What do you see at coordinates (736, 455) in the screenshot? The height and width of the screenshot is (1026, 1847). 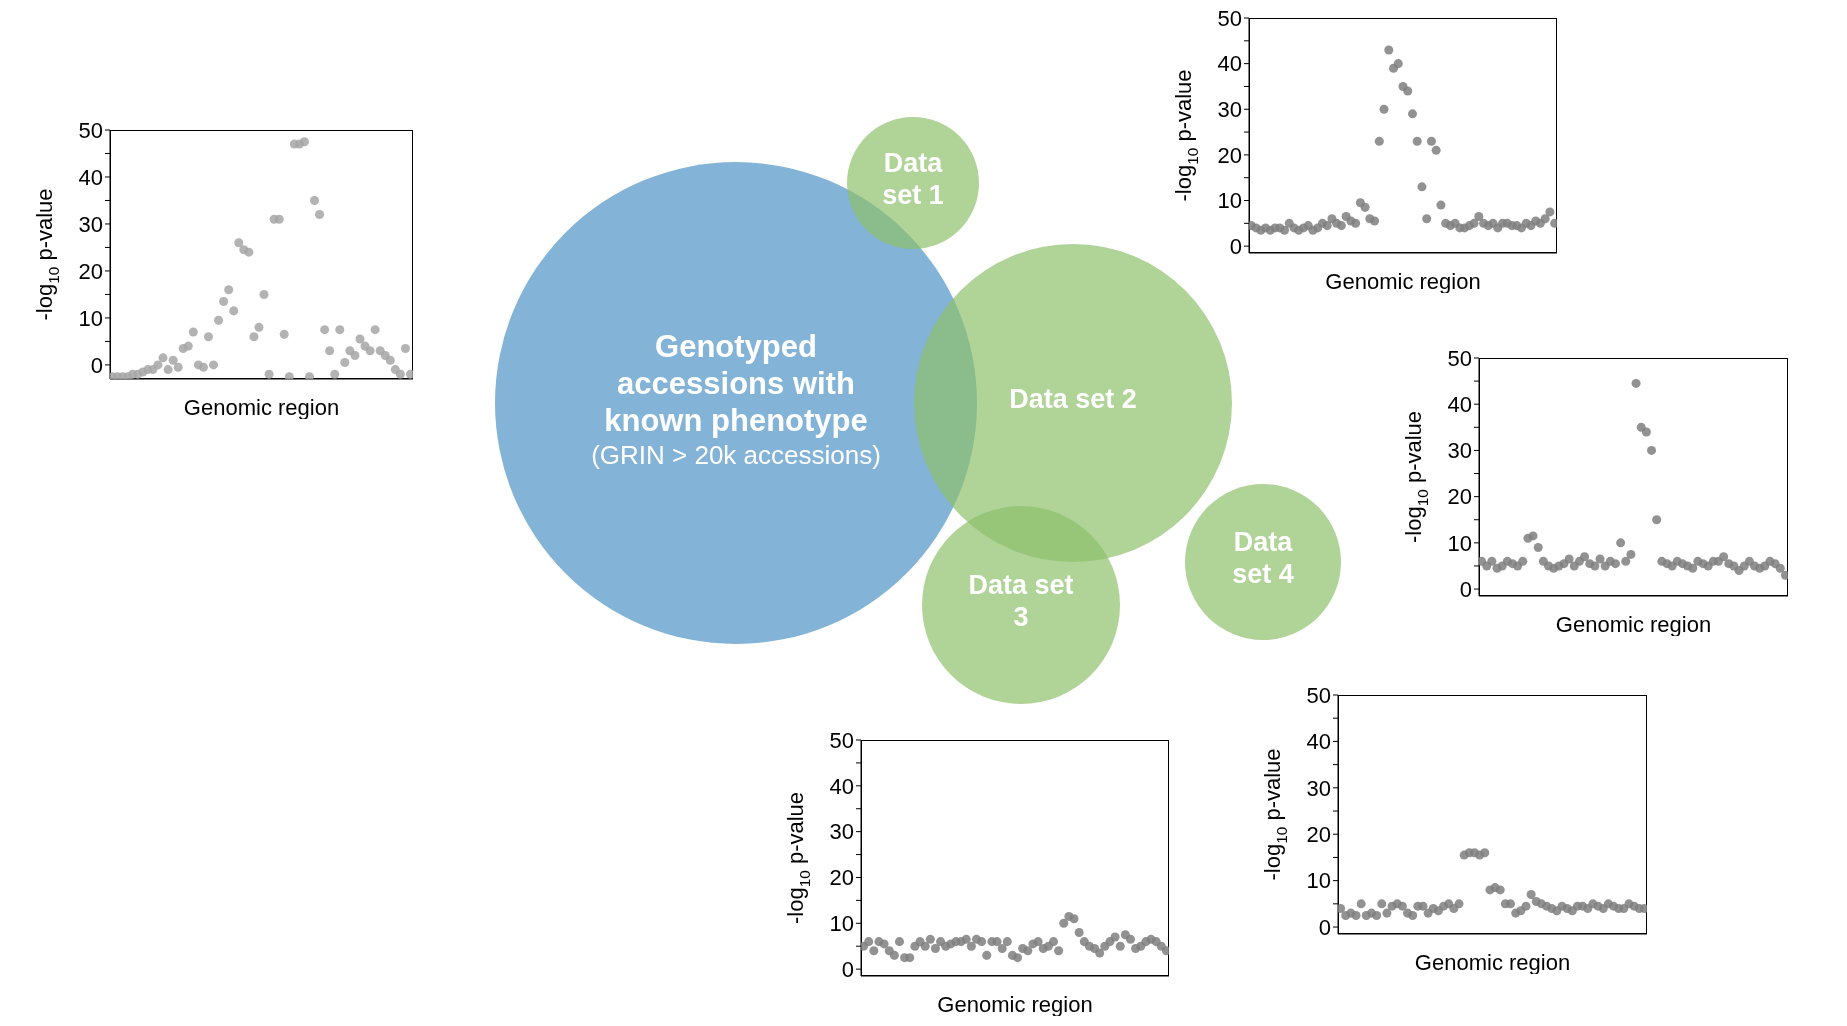 I see `text: (GRIN > 20k accessions)` at bounding box center [736, 455].